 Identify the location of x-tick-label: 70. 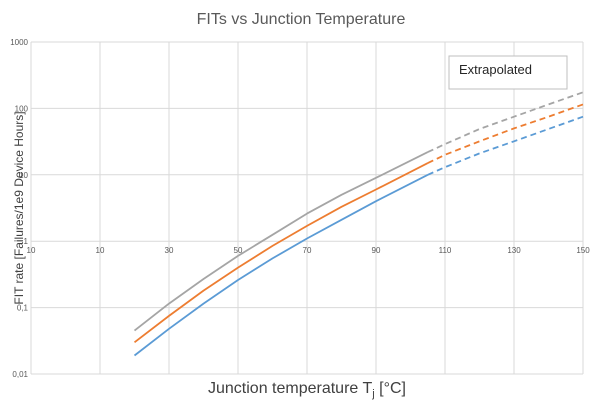
(307, 250).